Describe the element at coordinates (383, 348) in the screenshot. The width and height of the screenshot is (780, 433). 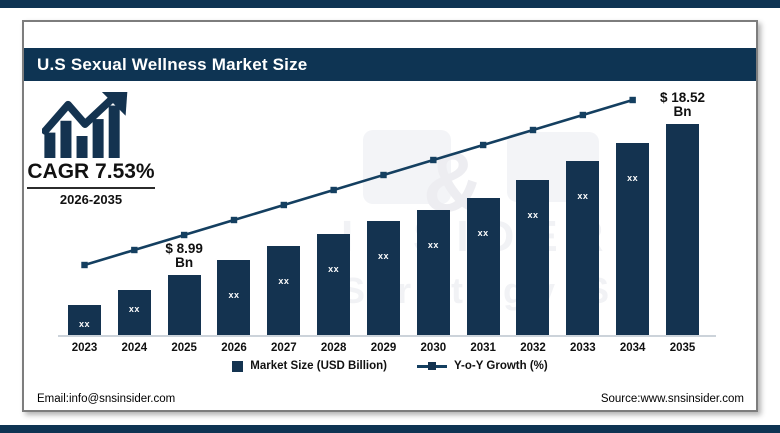
I see `x-tick-2029: 2029` at that location.